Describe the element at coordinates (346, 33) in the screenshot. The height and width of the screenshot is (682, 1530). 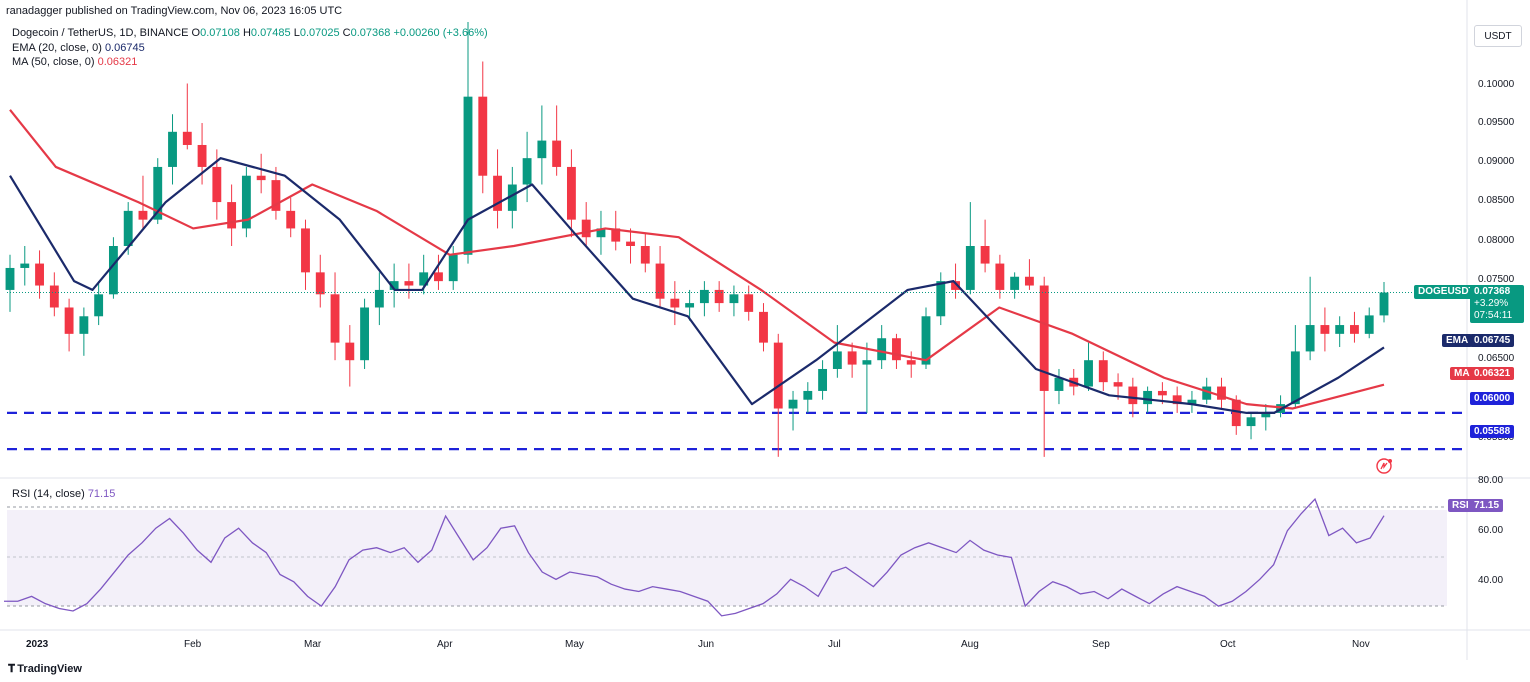
I see `legend-c-label: C` at that location.